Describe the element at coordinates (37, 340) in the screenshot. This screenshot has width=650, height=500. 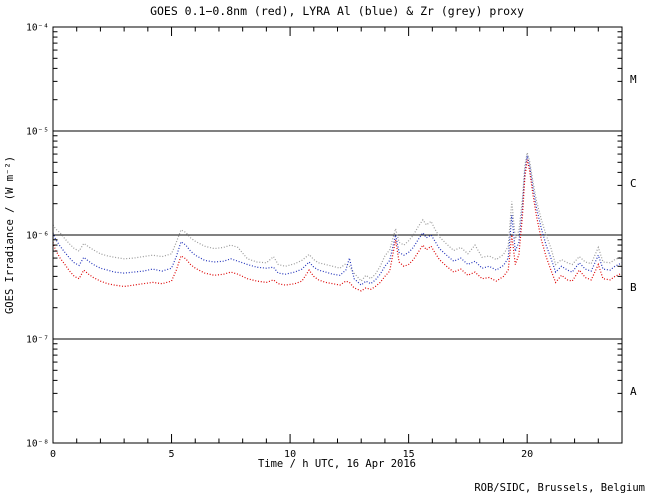
I see `y-tick-label: 10⁻⁷` at that location.